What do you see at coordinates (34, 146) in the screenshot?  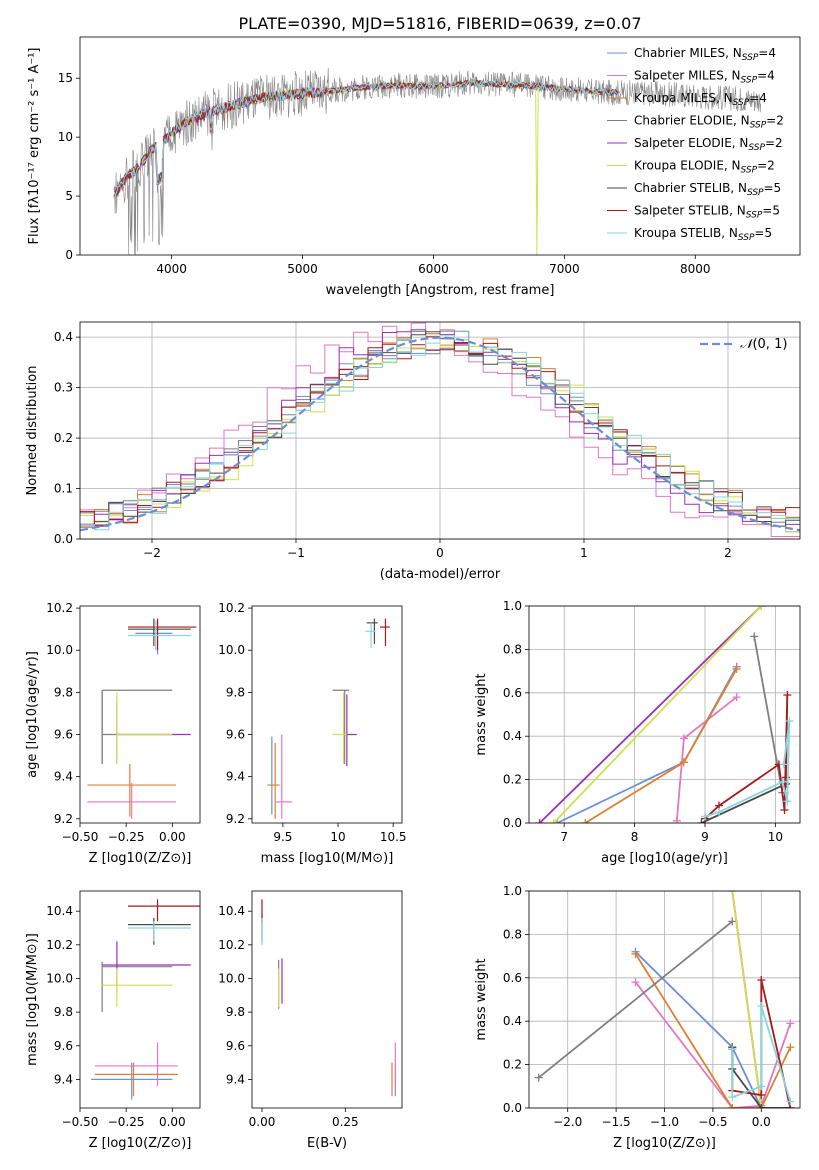 I see `y-axis-label: Flux [fλ10⁻¹⁷ erg cm⁻² s⁻¹ A⁻¹]` at bounding box center [34, 146].